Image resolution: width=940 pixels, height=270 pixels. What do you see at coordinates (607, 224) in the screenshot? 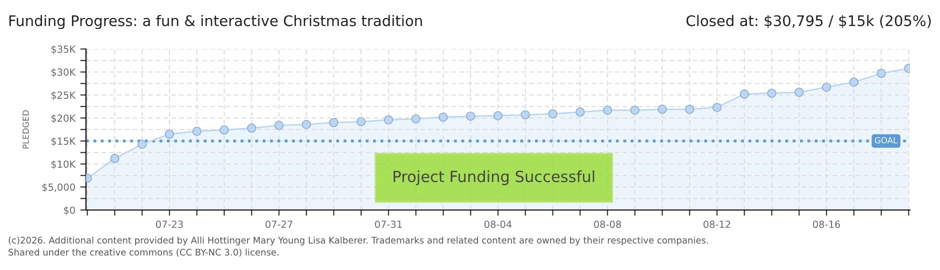
I see `x-tick-label: 08-08` at bounding box center [607, 224].